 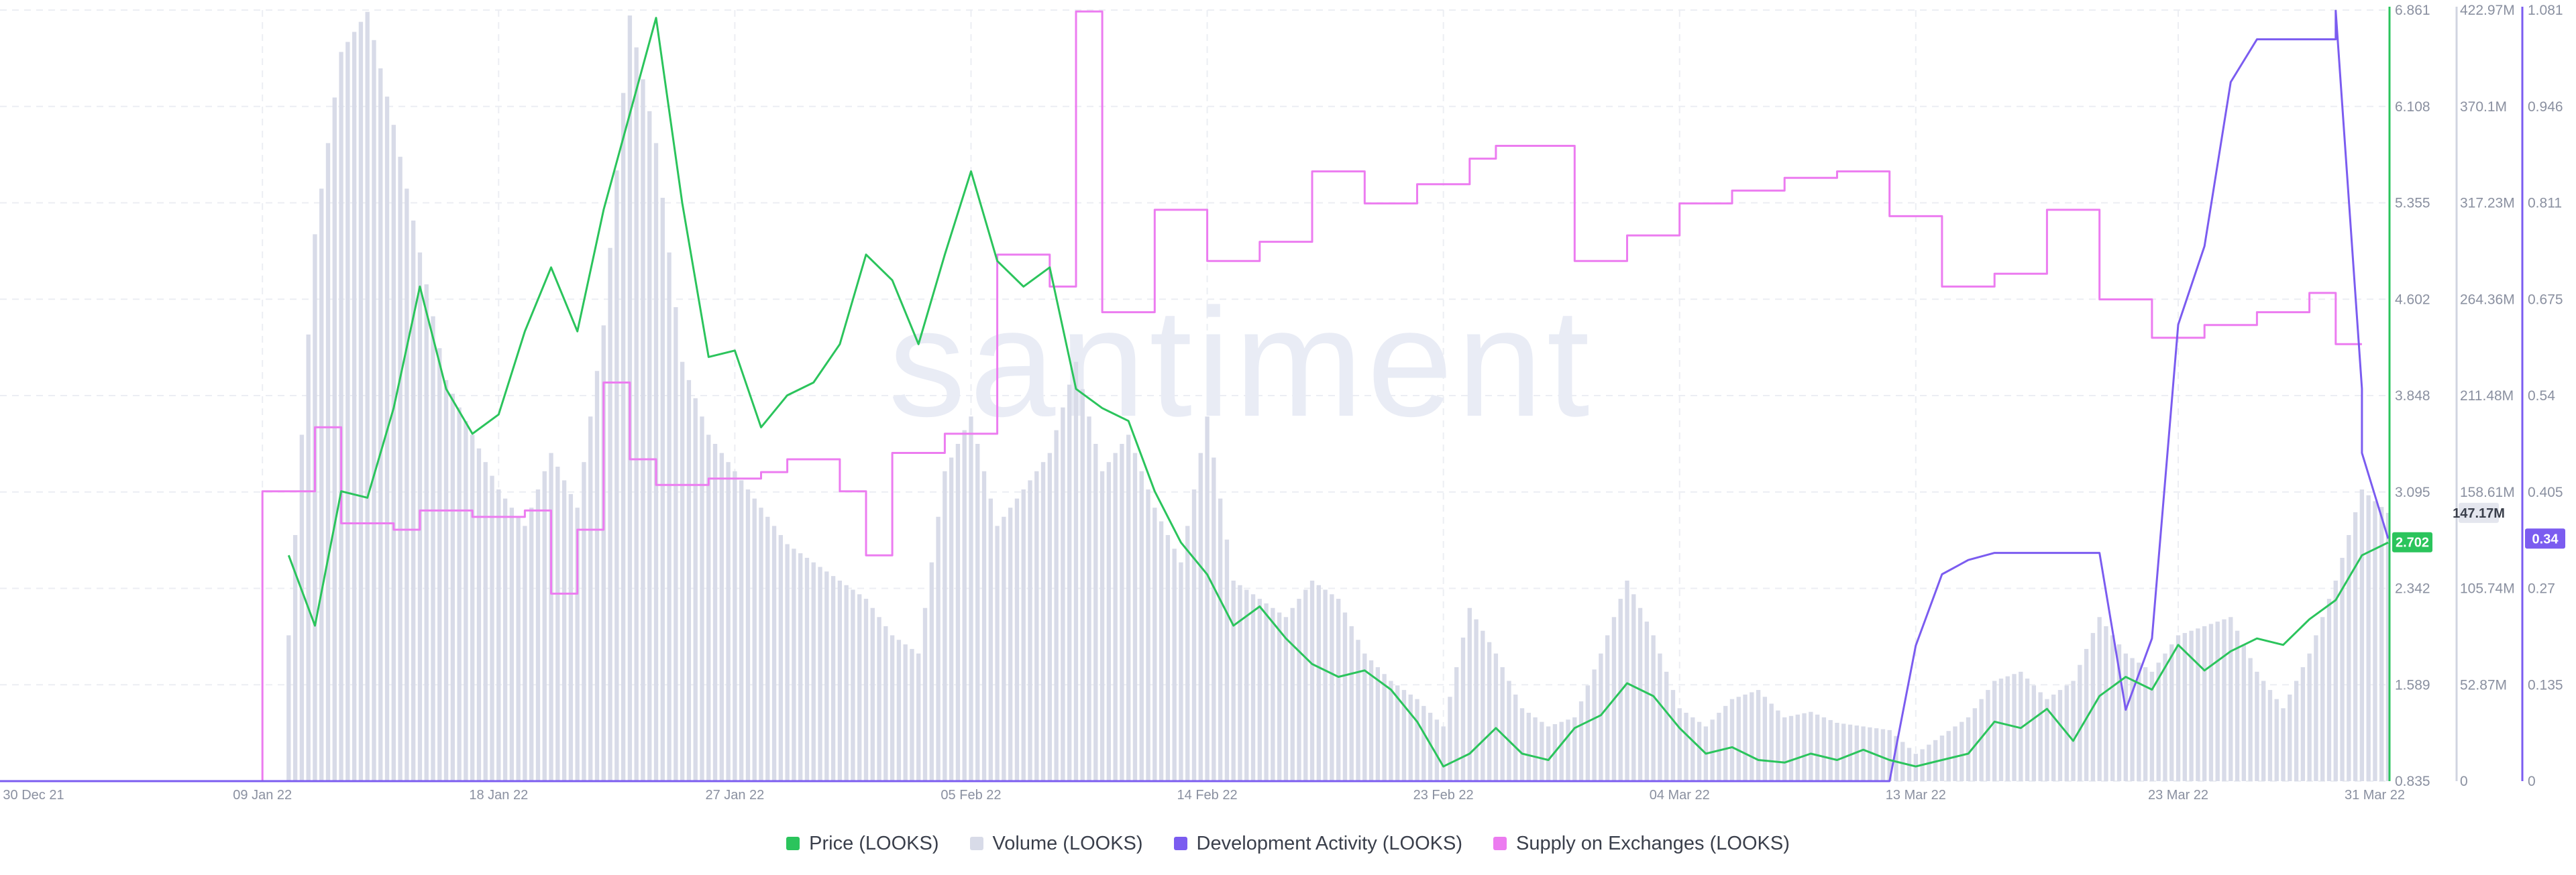 I want to click on price-tick-label: 6.861, so click(x=2412, y=10).